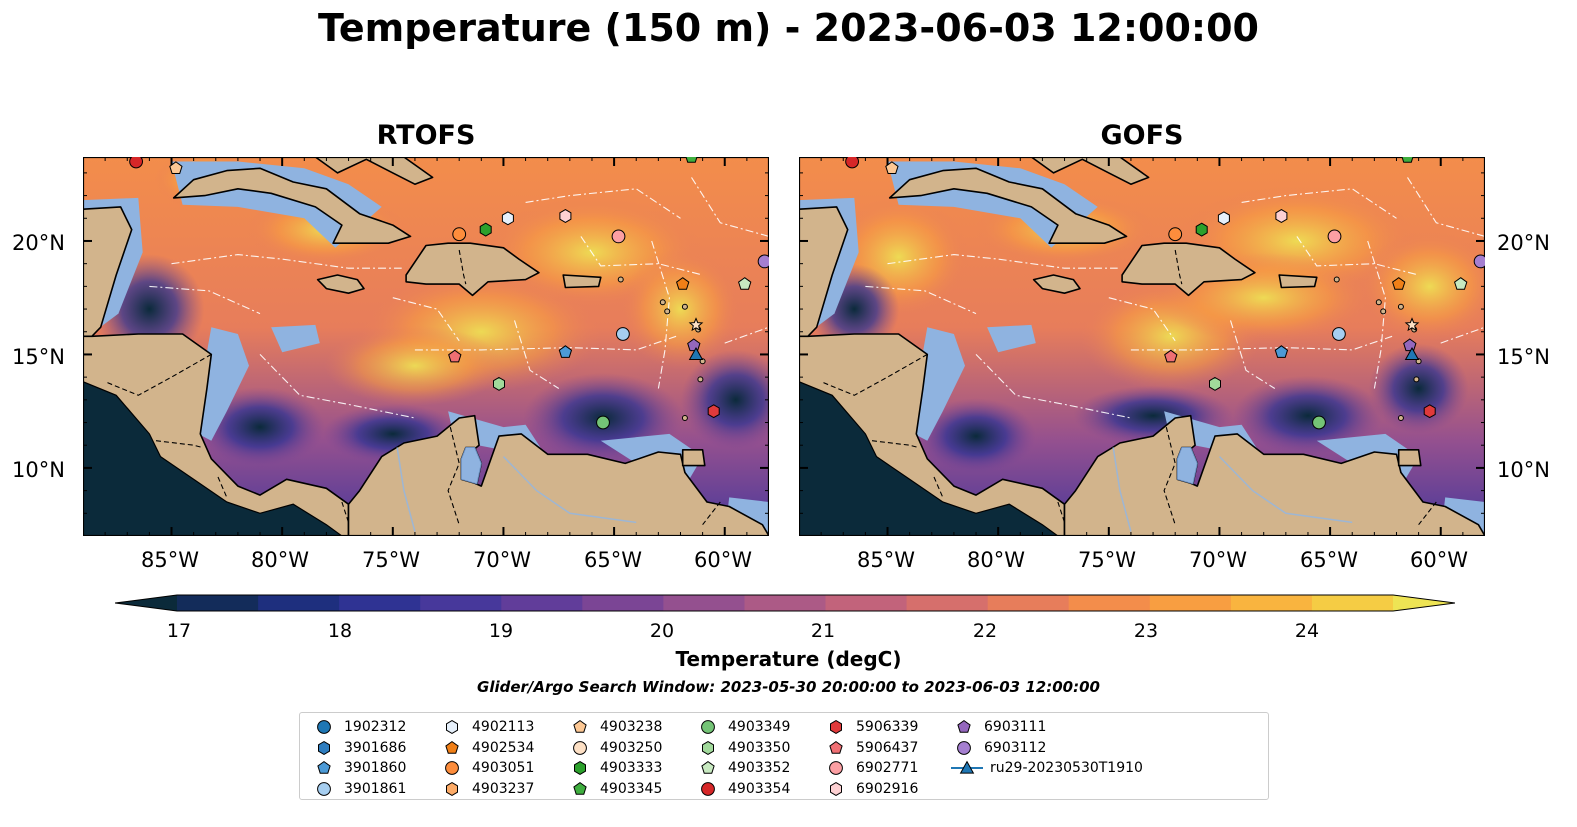 The width and height of the screenshot is (1577, 827). I want to click on legend-label: 4903250, so click(631, 747).